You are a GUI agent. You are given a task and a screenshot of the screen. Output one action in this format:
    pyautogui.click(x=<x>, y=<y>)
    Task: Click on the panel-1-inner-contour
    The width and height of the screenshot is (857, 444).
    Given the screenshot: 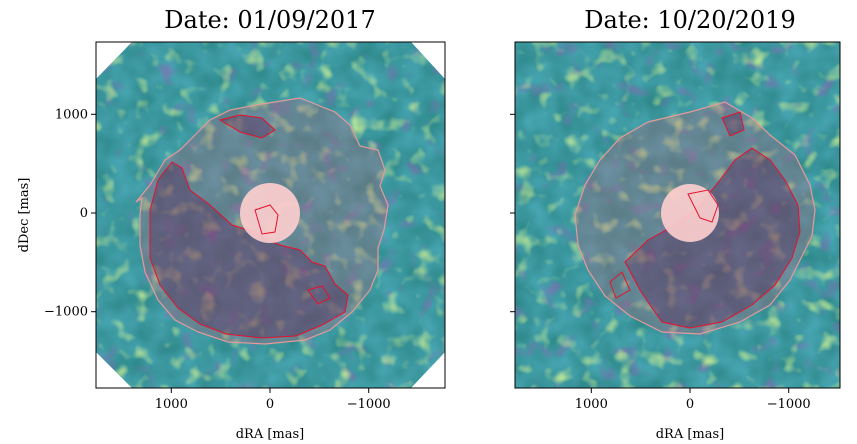 What is the action you would take?
    pyautogui.click(x=249, y=250)
    